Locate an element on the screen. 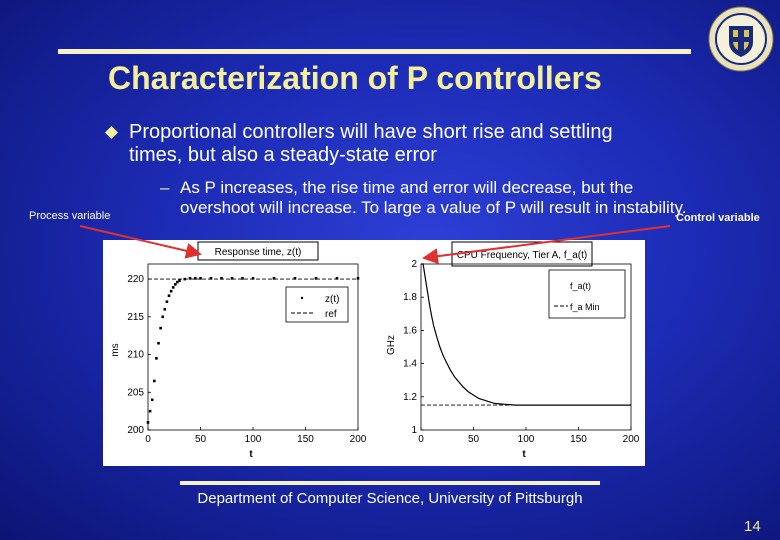  y-tick-label: 1.2 is located at coordinates (410, 397).